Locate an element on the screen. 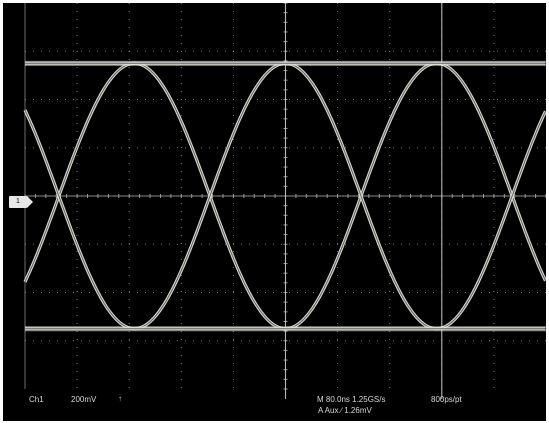 The height and width of the screenshot is (423, 549). channel-marker-label: 1 is located at coordinates (18, 201).